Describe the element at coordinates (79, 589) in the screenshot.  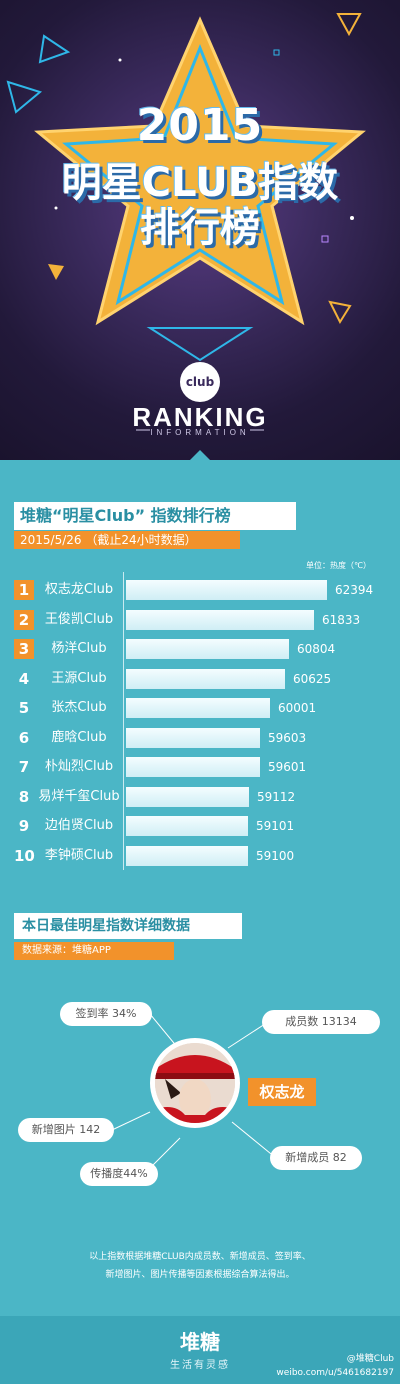
I see `rank-name: 权志龙Club` at that location.